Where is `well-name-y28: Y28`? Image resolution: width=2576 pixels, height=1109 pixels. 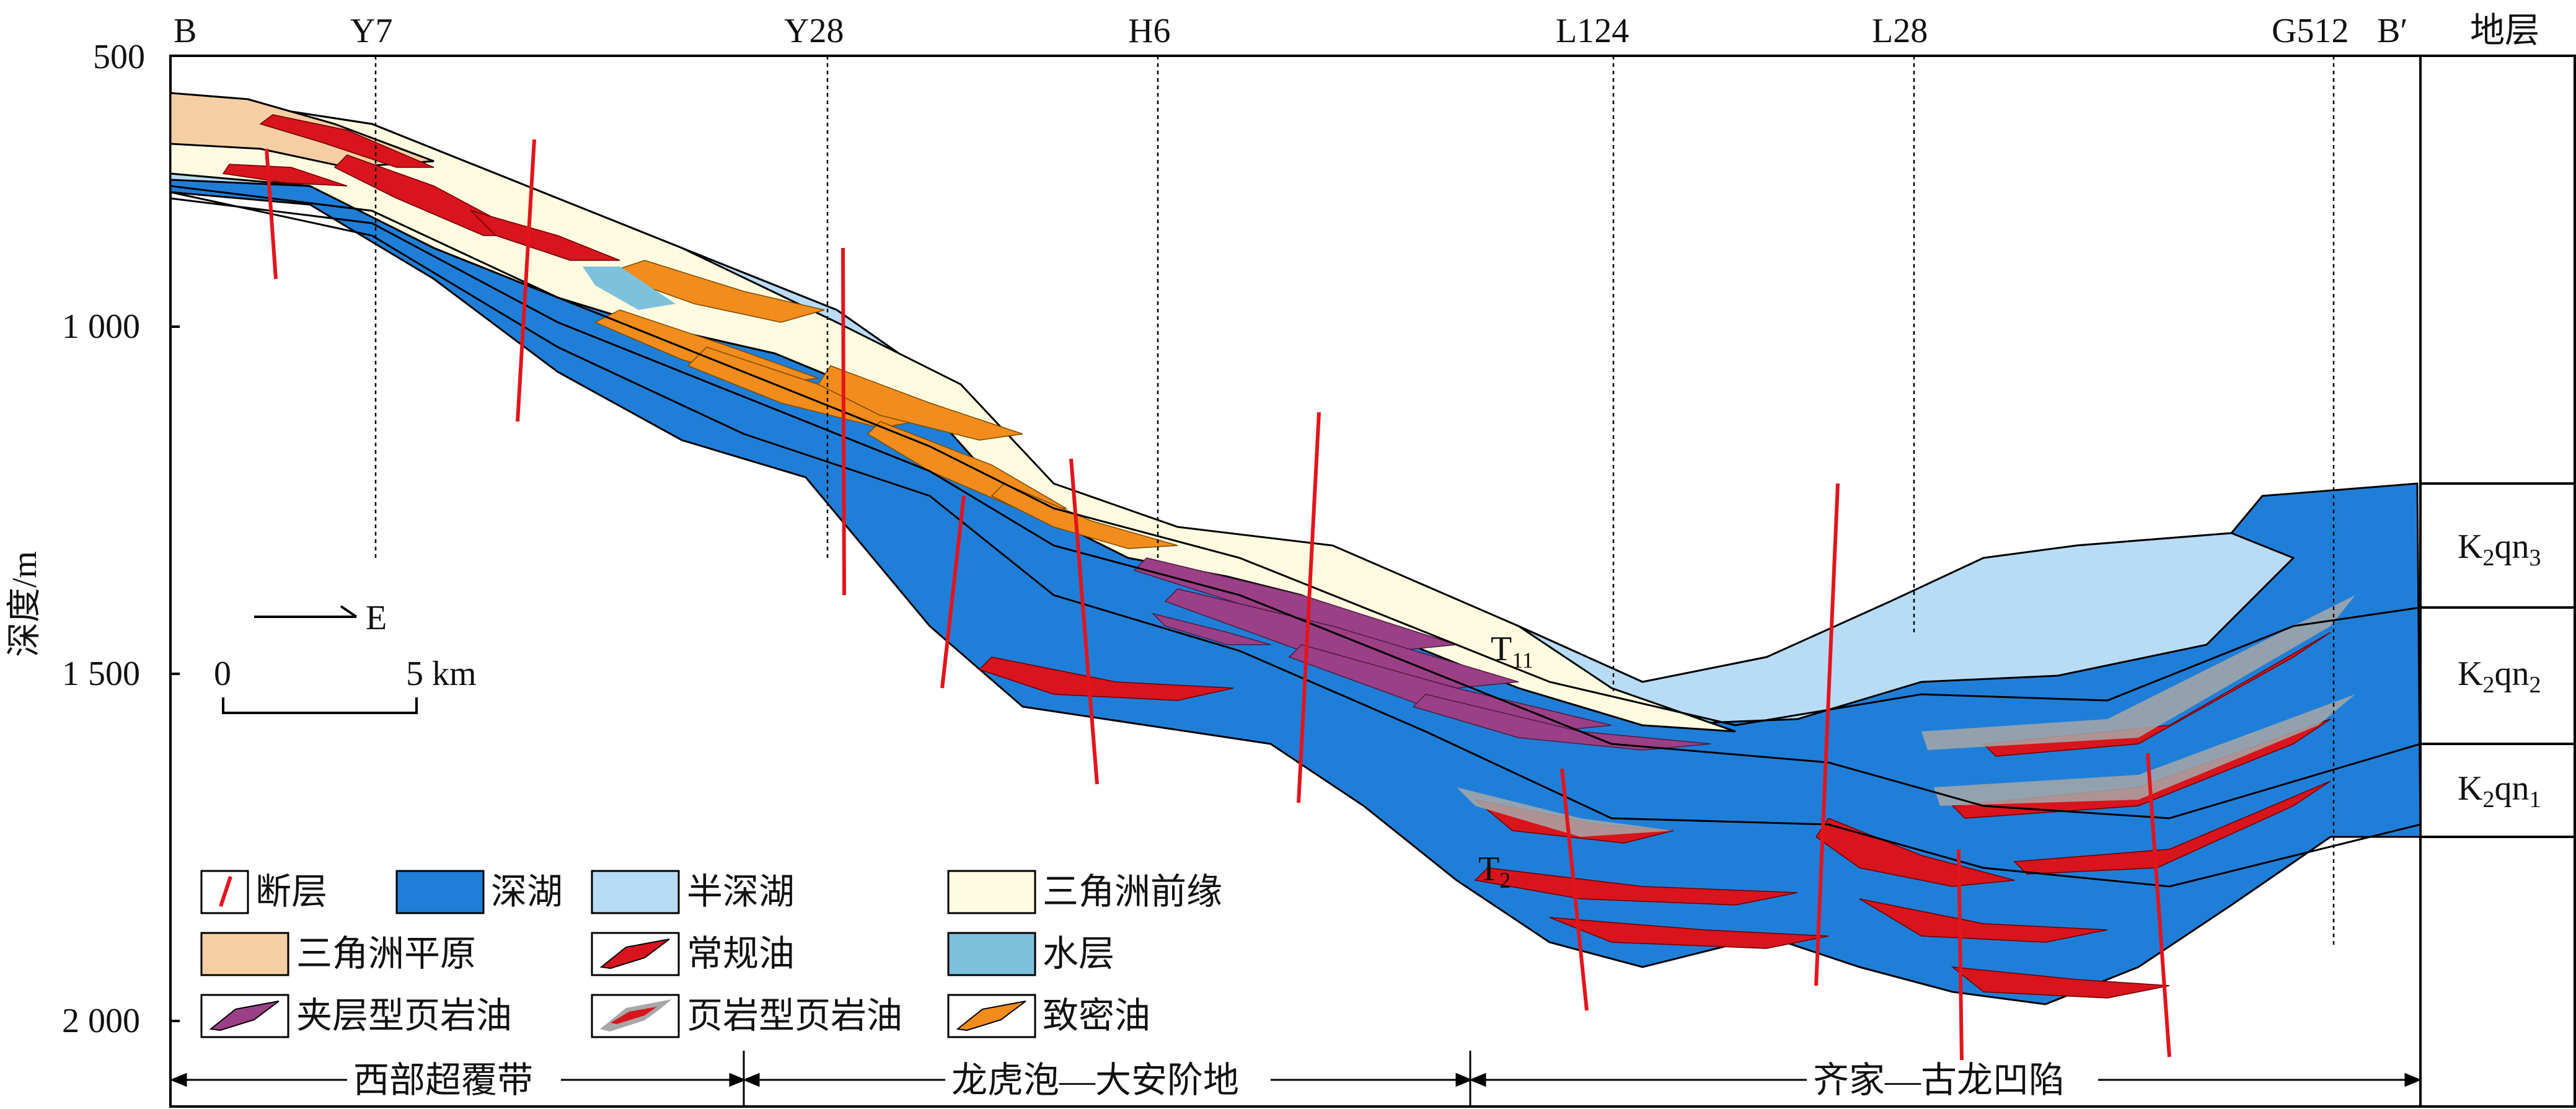
well-name-y28: Y28 is located at coordinates (814, 31).